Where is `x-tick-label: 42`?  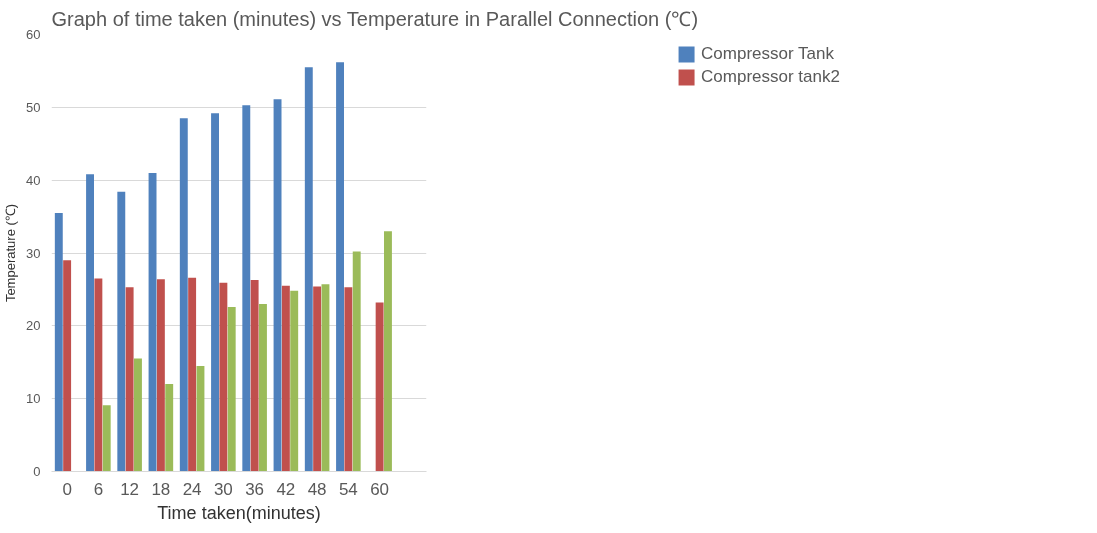
x-tick-label: 42 is located at coordinates (286, 489).